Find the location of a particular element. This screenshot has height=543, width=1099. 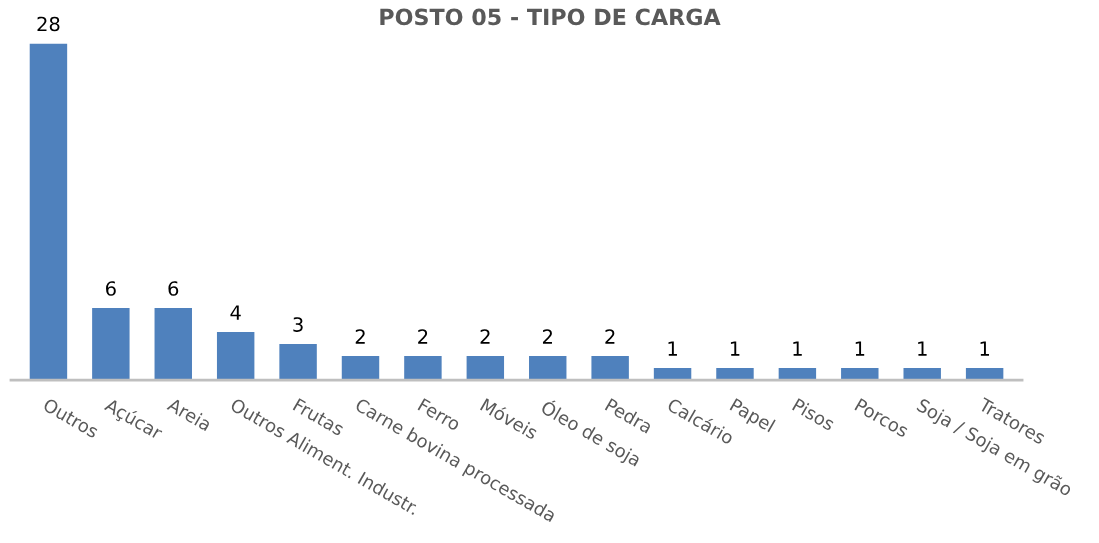

data-label: 3 is located at coordinates (298, 324).